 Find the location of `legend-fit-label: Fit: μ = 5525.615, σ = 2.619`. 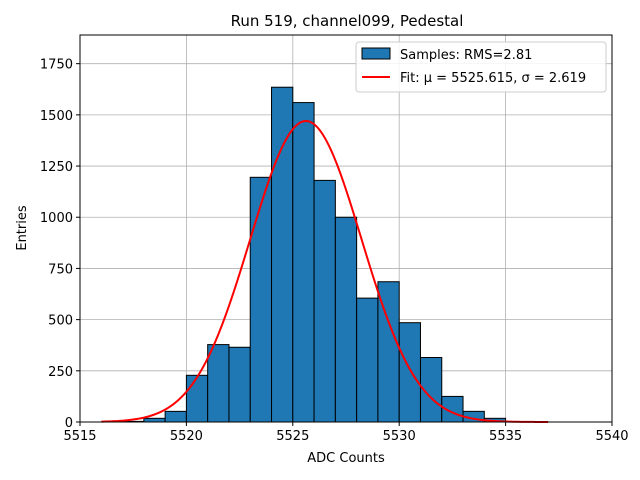

legend-fit-label: Fit: μ = 5525.615, σ = 2.619 is located at coordinates (493, 78).